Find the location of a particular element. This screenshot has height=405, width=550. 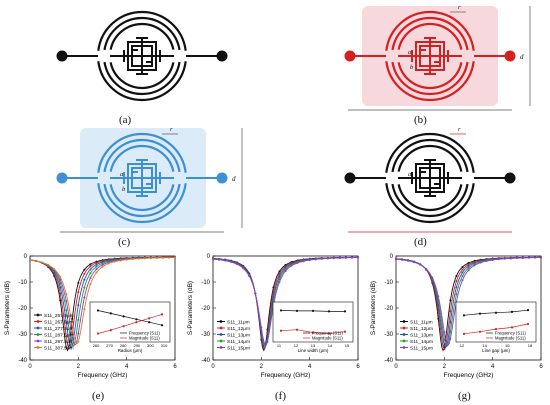

inset-legend-entry: Magnitude (S11) is located at coordinates (327, 338).